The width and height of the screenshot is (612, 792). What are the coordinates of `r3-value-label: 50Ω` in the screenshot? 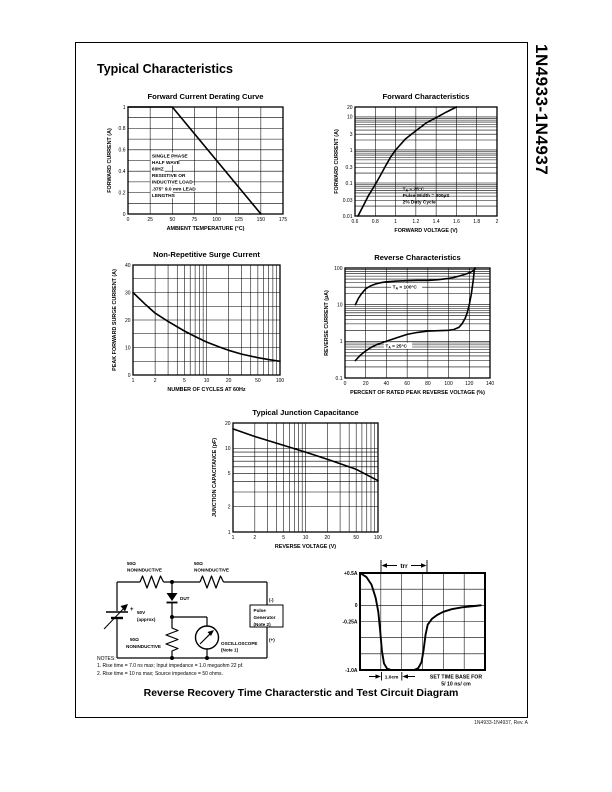 It's located at (134, 639).